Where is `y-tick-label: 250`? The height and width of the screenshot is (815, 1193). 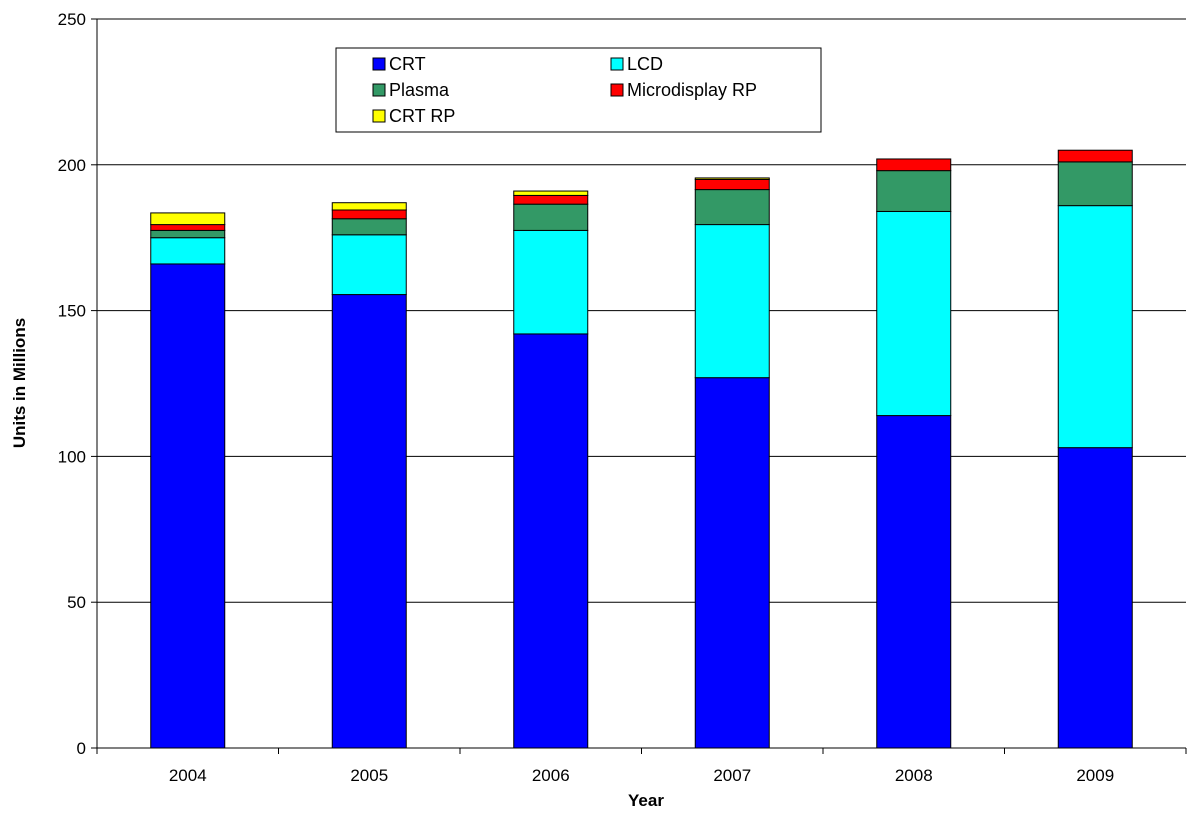 y-tick-label: 250 is located at coordinates (72, 19).